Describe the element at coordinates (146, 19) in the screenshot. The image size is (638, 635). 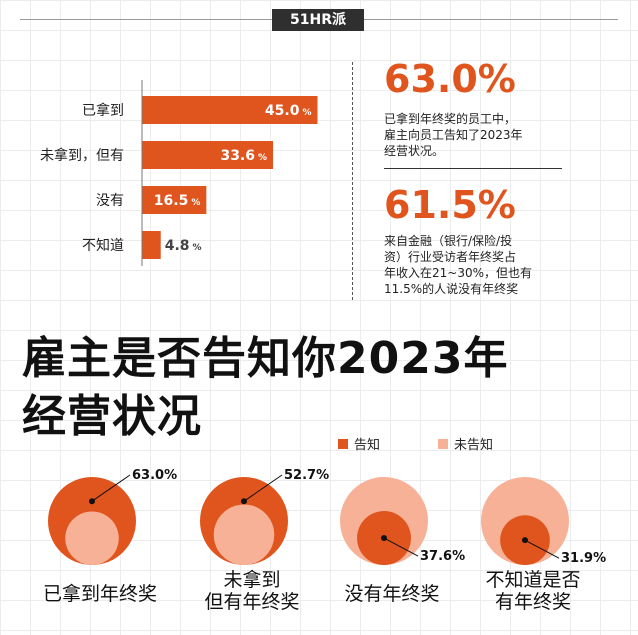
I see `brand-line-left` at that location.